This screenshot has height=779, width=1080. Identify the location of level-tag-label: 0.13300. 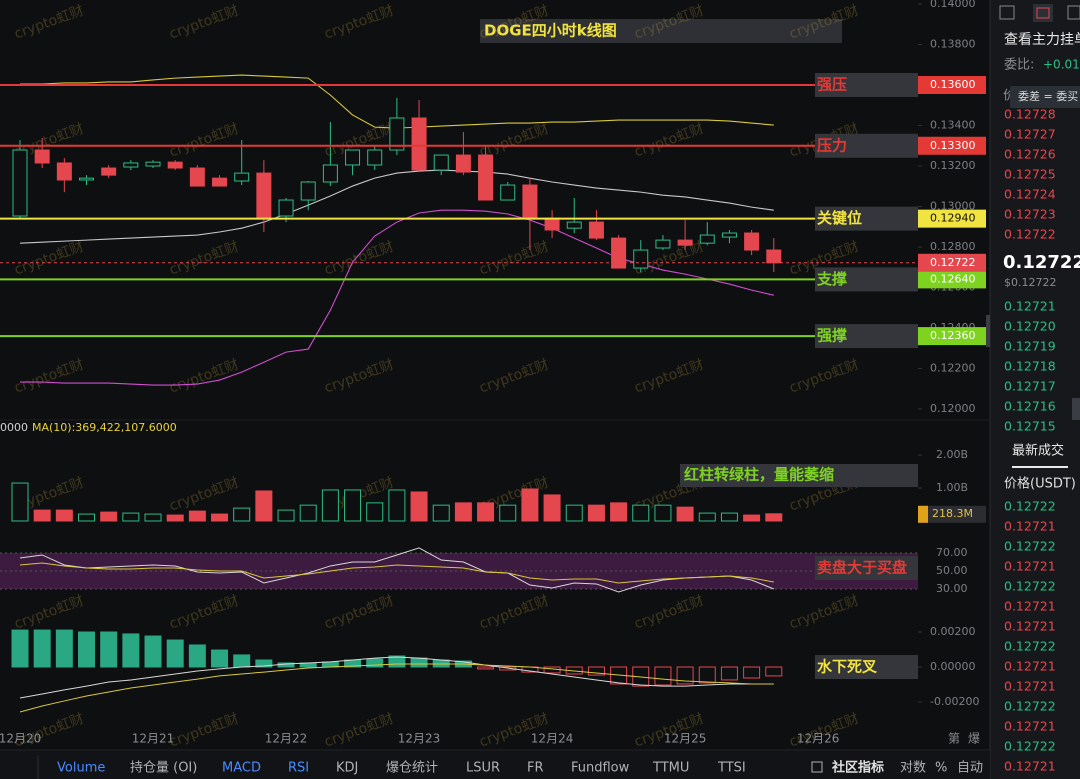
(953, 145).